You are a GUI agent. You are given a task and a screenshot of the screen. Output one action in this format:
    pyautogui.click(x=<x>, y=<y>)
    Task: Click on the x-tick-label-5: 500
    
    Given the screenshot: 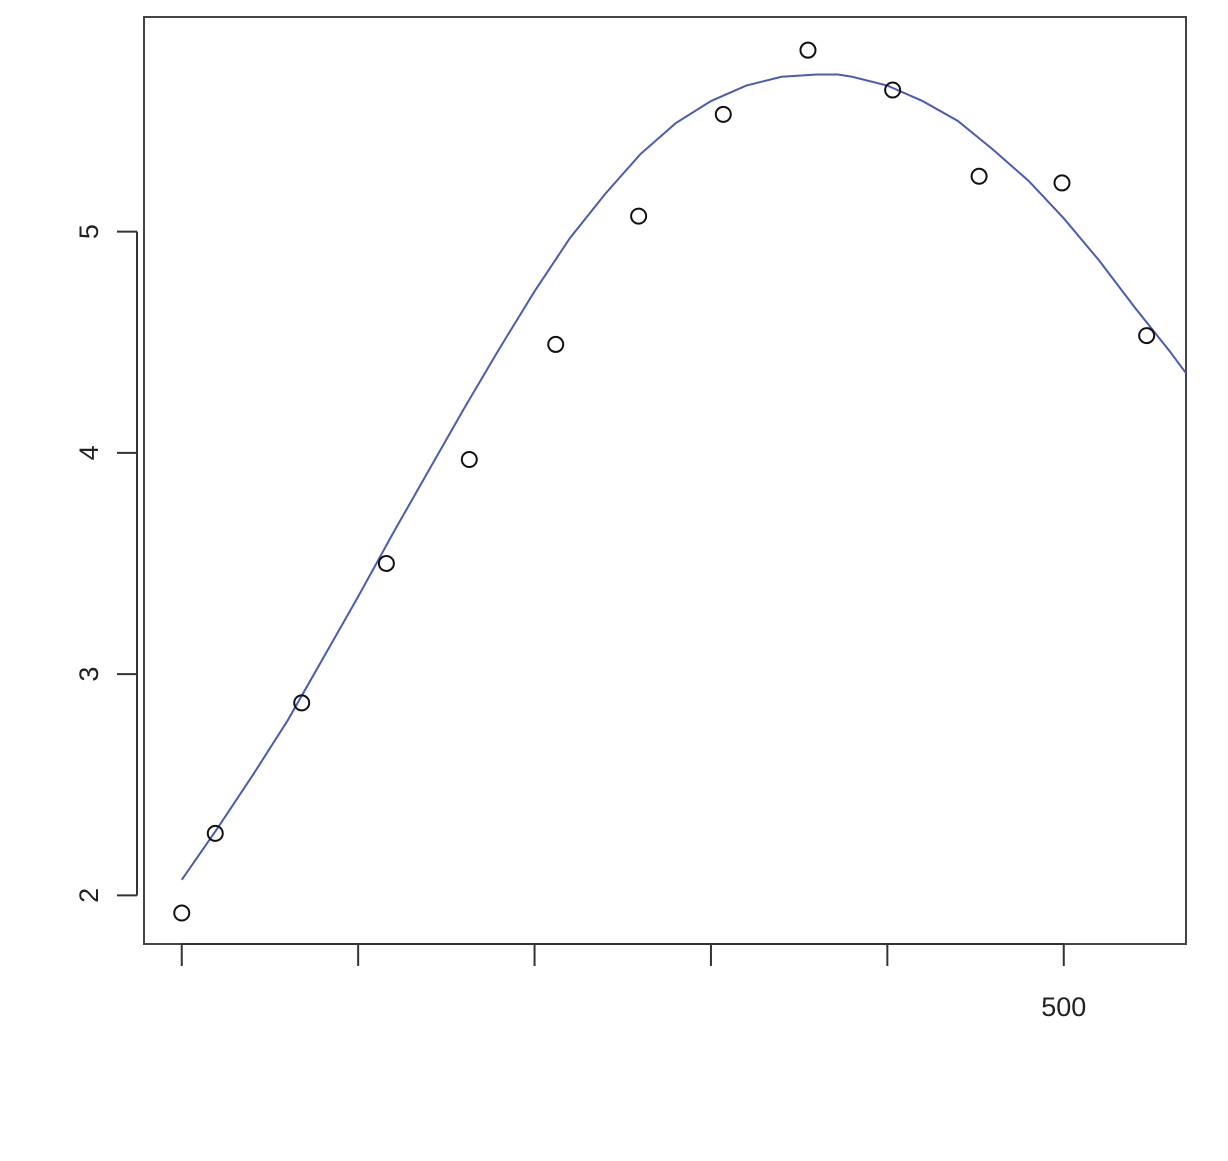 What is the action you would take?
    pyautogui.click(x=1063, y=1007)
    